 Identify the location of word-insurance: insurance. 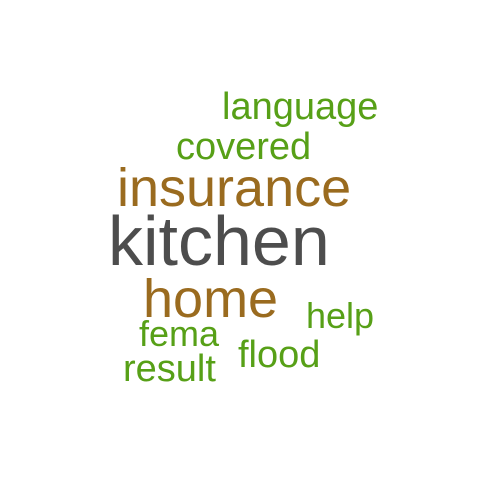
(234, 188).